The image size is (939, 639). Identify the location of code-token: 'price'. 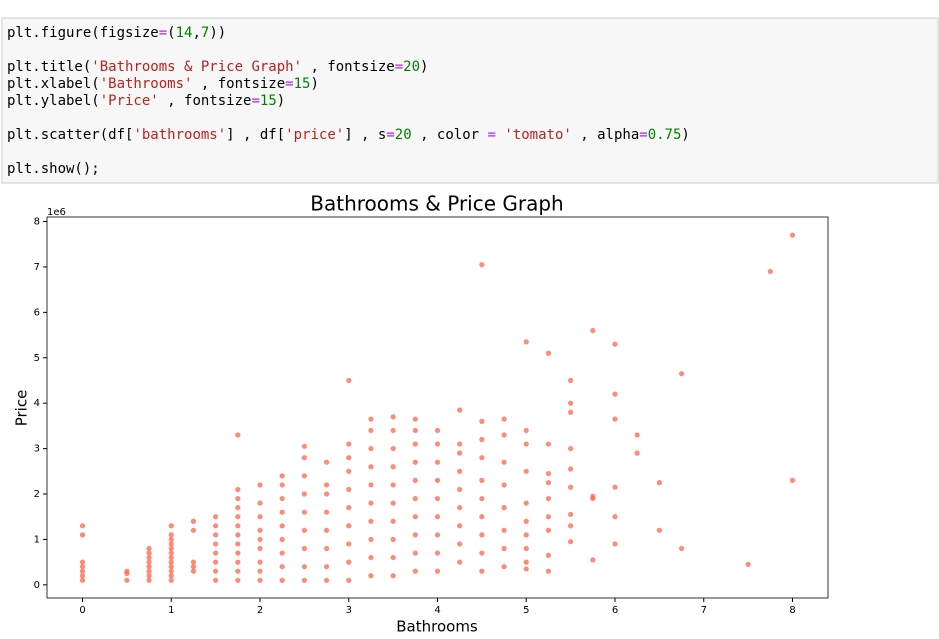
(314, 135).